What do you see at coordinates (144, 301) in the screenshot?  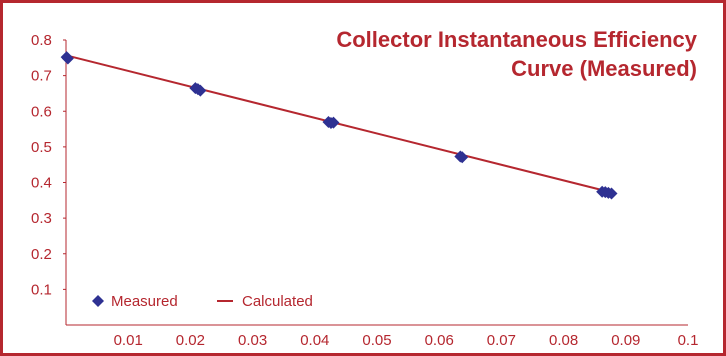 I see `legend-measured-label: Measured` at bounding box center [144, 301].